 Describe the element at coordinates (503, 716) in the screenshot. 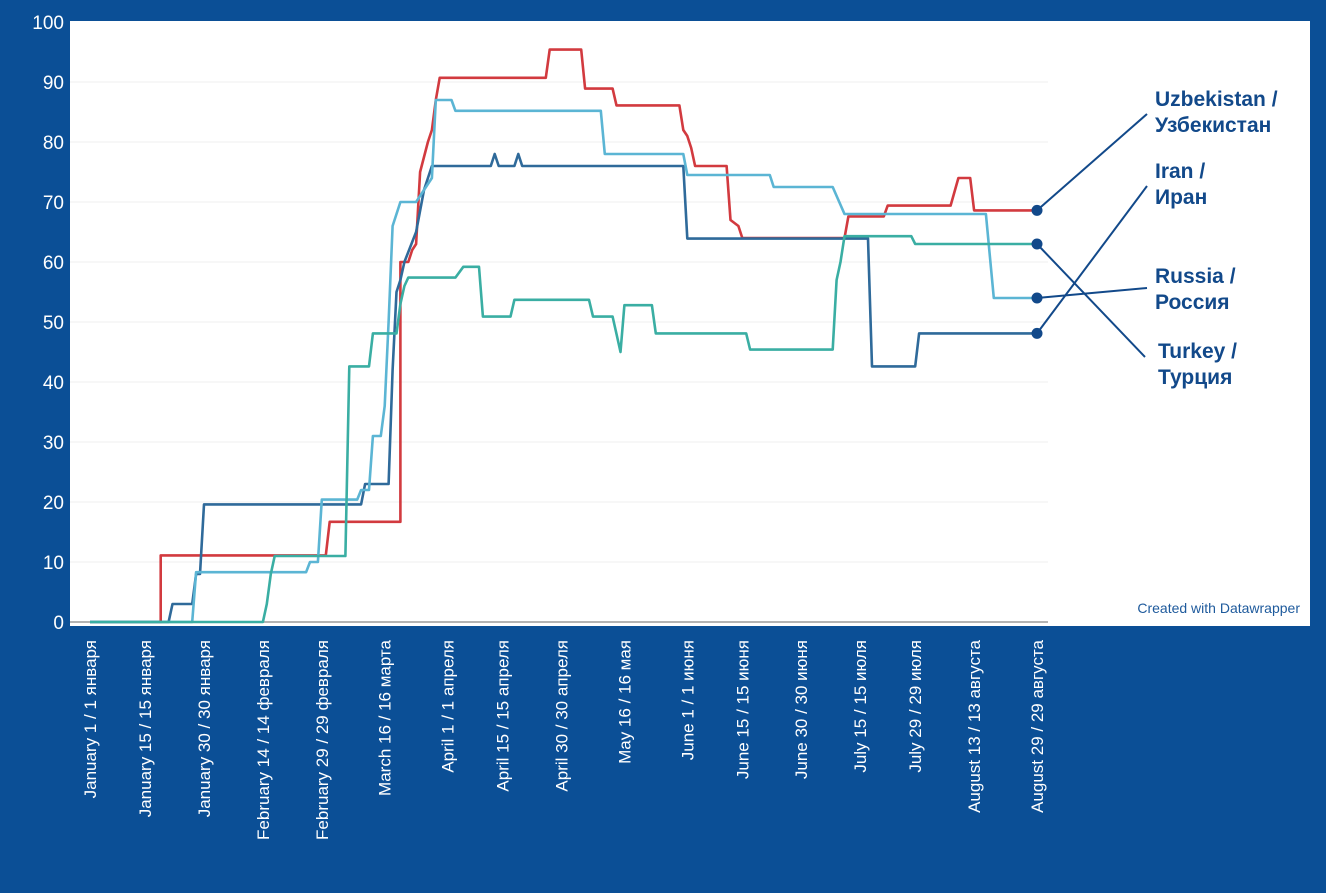

I see `x-tick-label: April 15 / 15 апреля` at that location.